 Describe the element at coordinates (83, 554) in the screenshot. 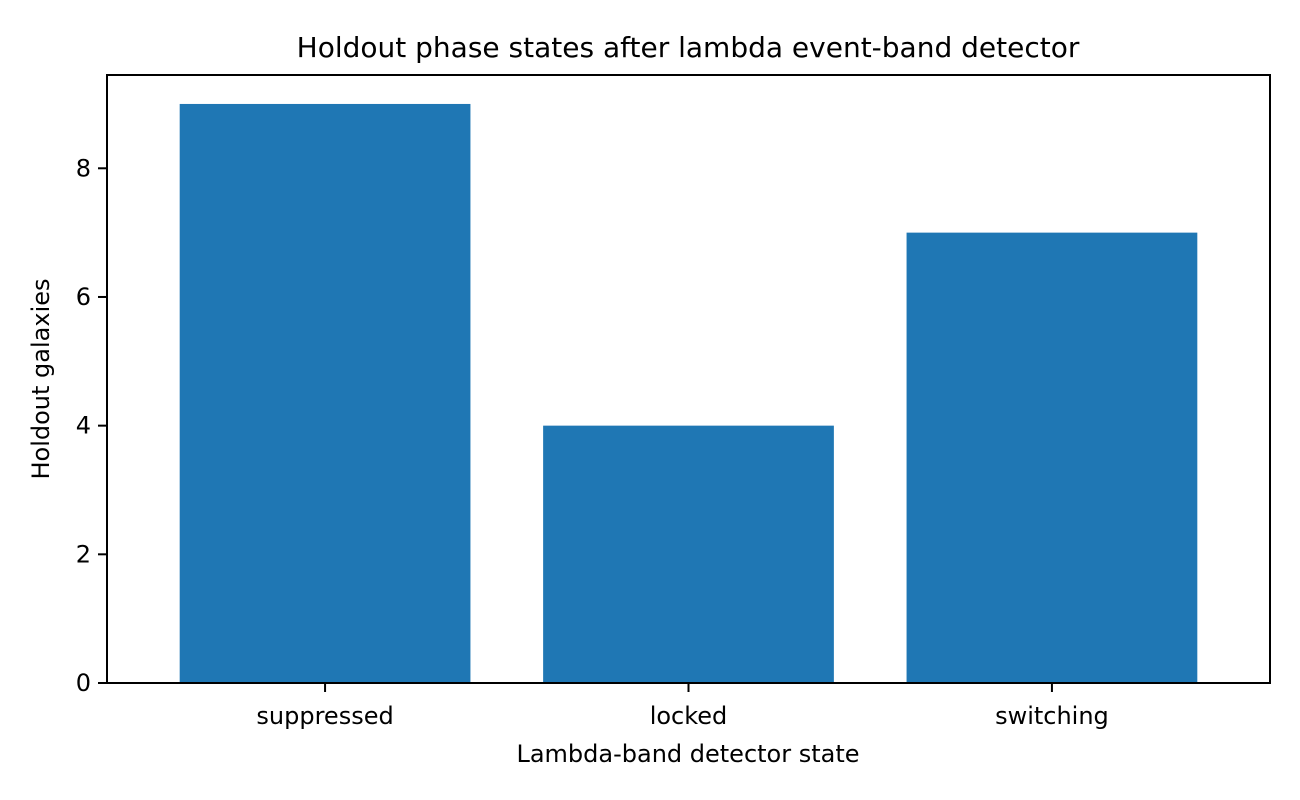

I see `y-tick-label: 2` at that location.